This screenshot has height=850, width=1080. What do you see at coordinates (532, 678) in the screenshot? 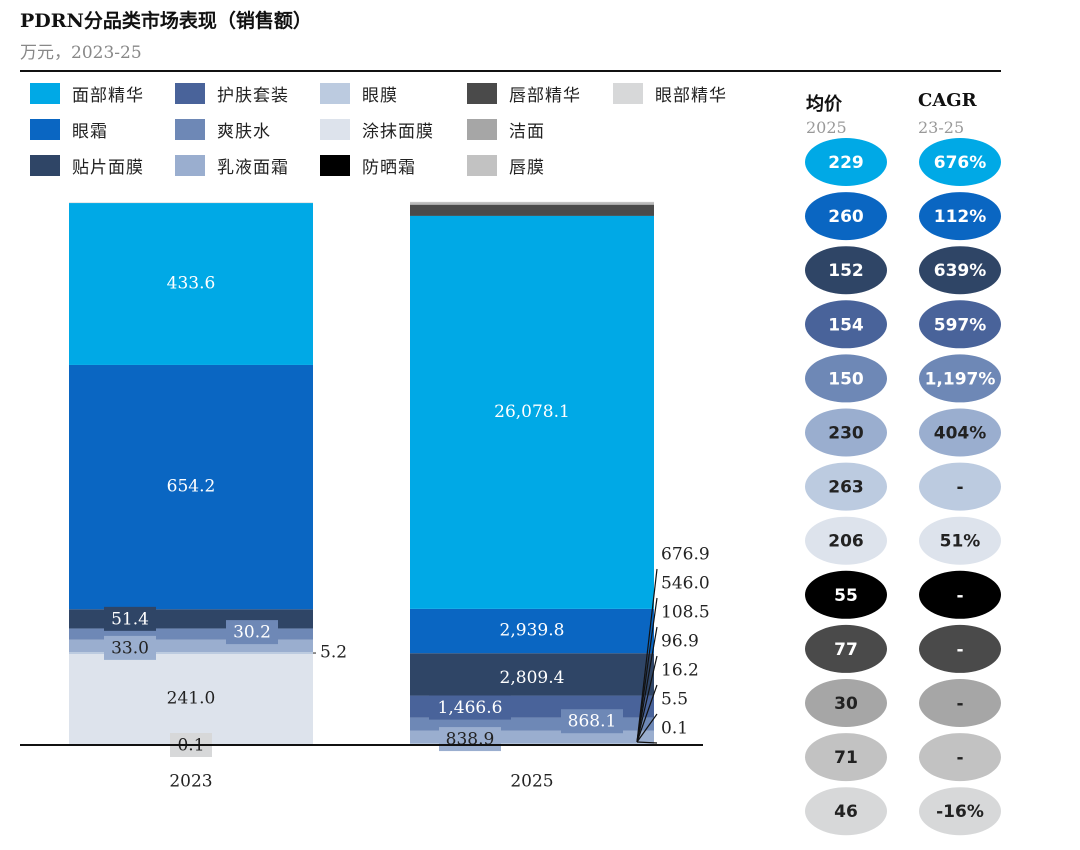
I see `data-label: 2,809.4` at bounding box center [532, 678].